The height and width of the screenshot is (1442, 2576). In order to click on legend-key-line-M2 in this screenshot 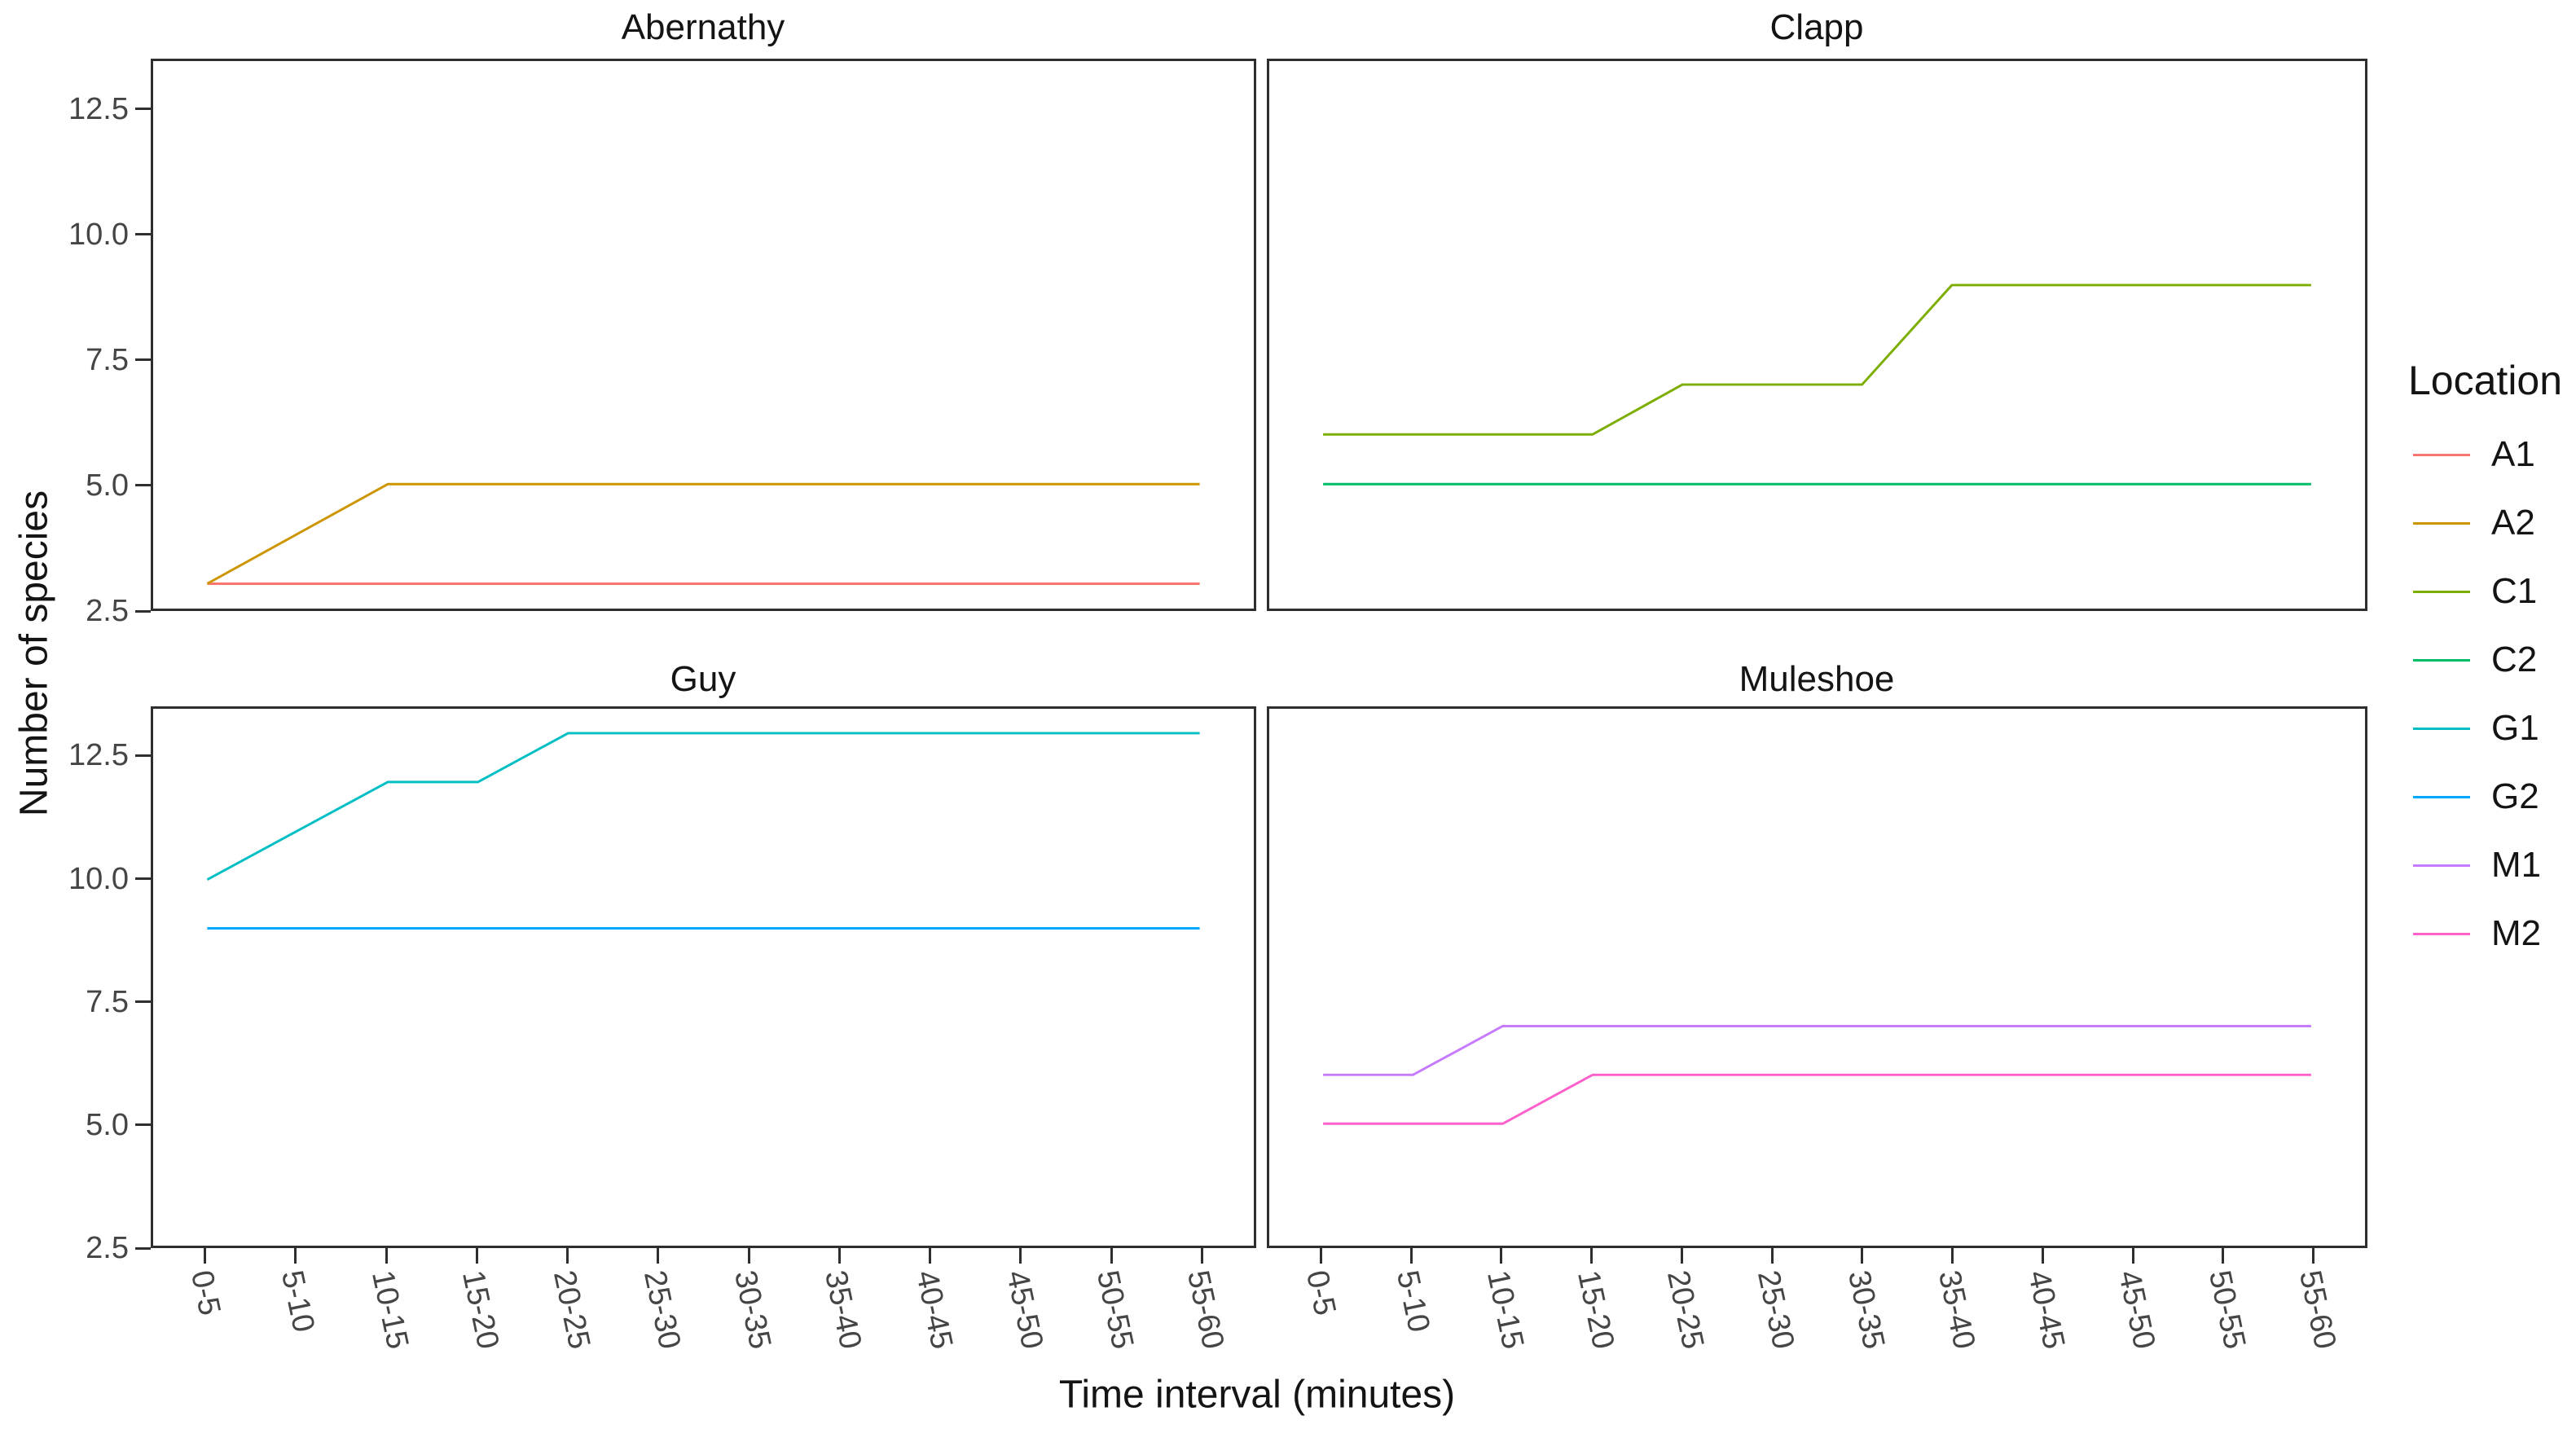, I will do `click(2441, 933)`.